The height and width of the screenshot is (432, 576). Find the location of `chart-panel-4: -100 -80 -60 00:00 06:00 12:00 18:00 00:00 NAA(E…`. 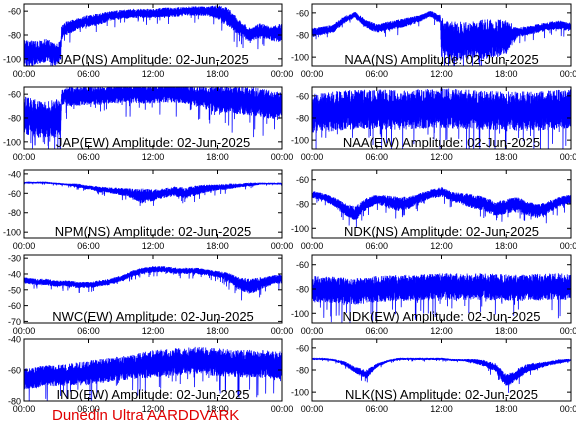

chart-panel-4: -100 -80 -60 00:00 06:00 12:00 18:00 00:00 NAA(E… is located at coordinates (433, 124).